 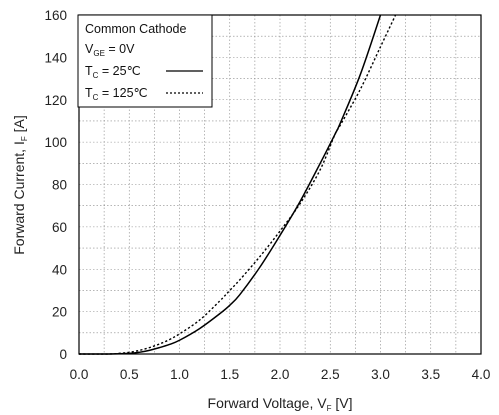 What do you see at coordinates (129, 374) in the screenshot?
I see `x-tick-label: 0.5` at bounding box center [129, 374].